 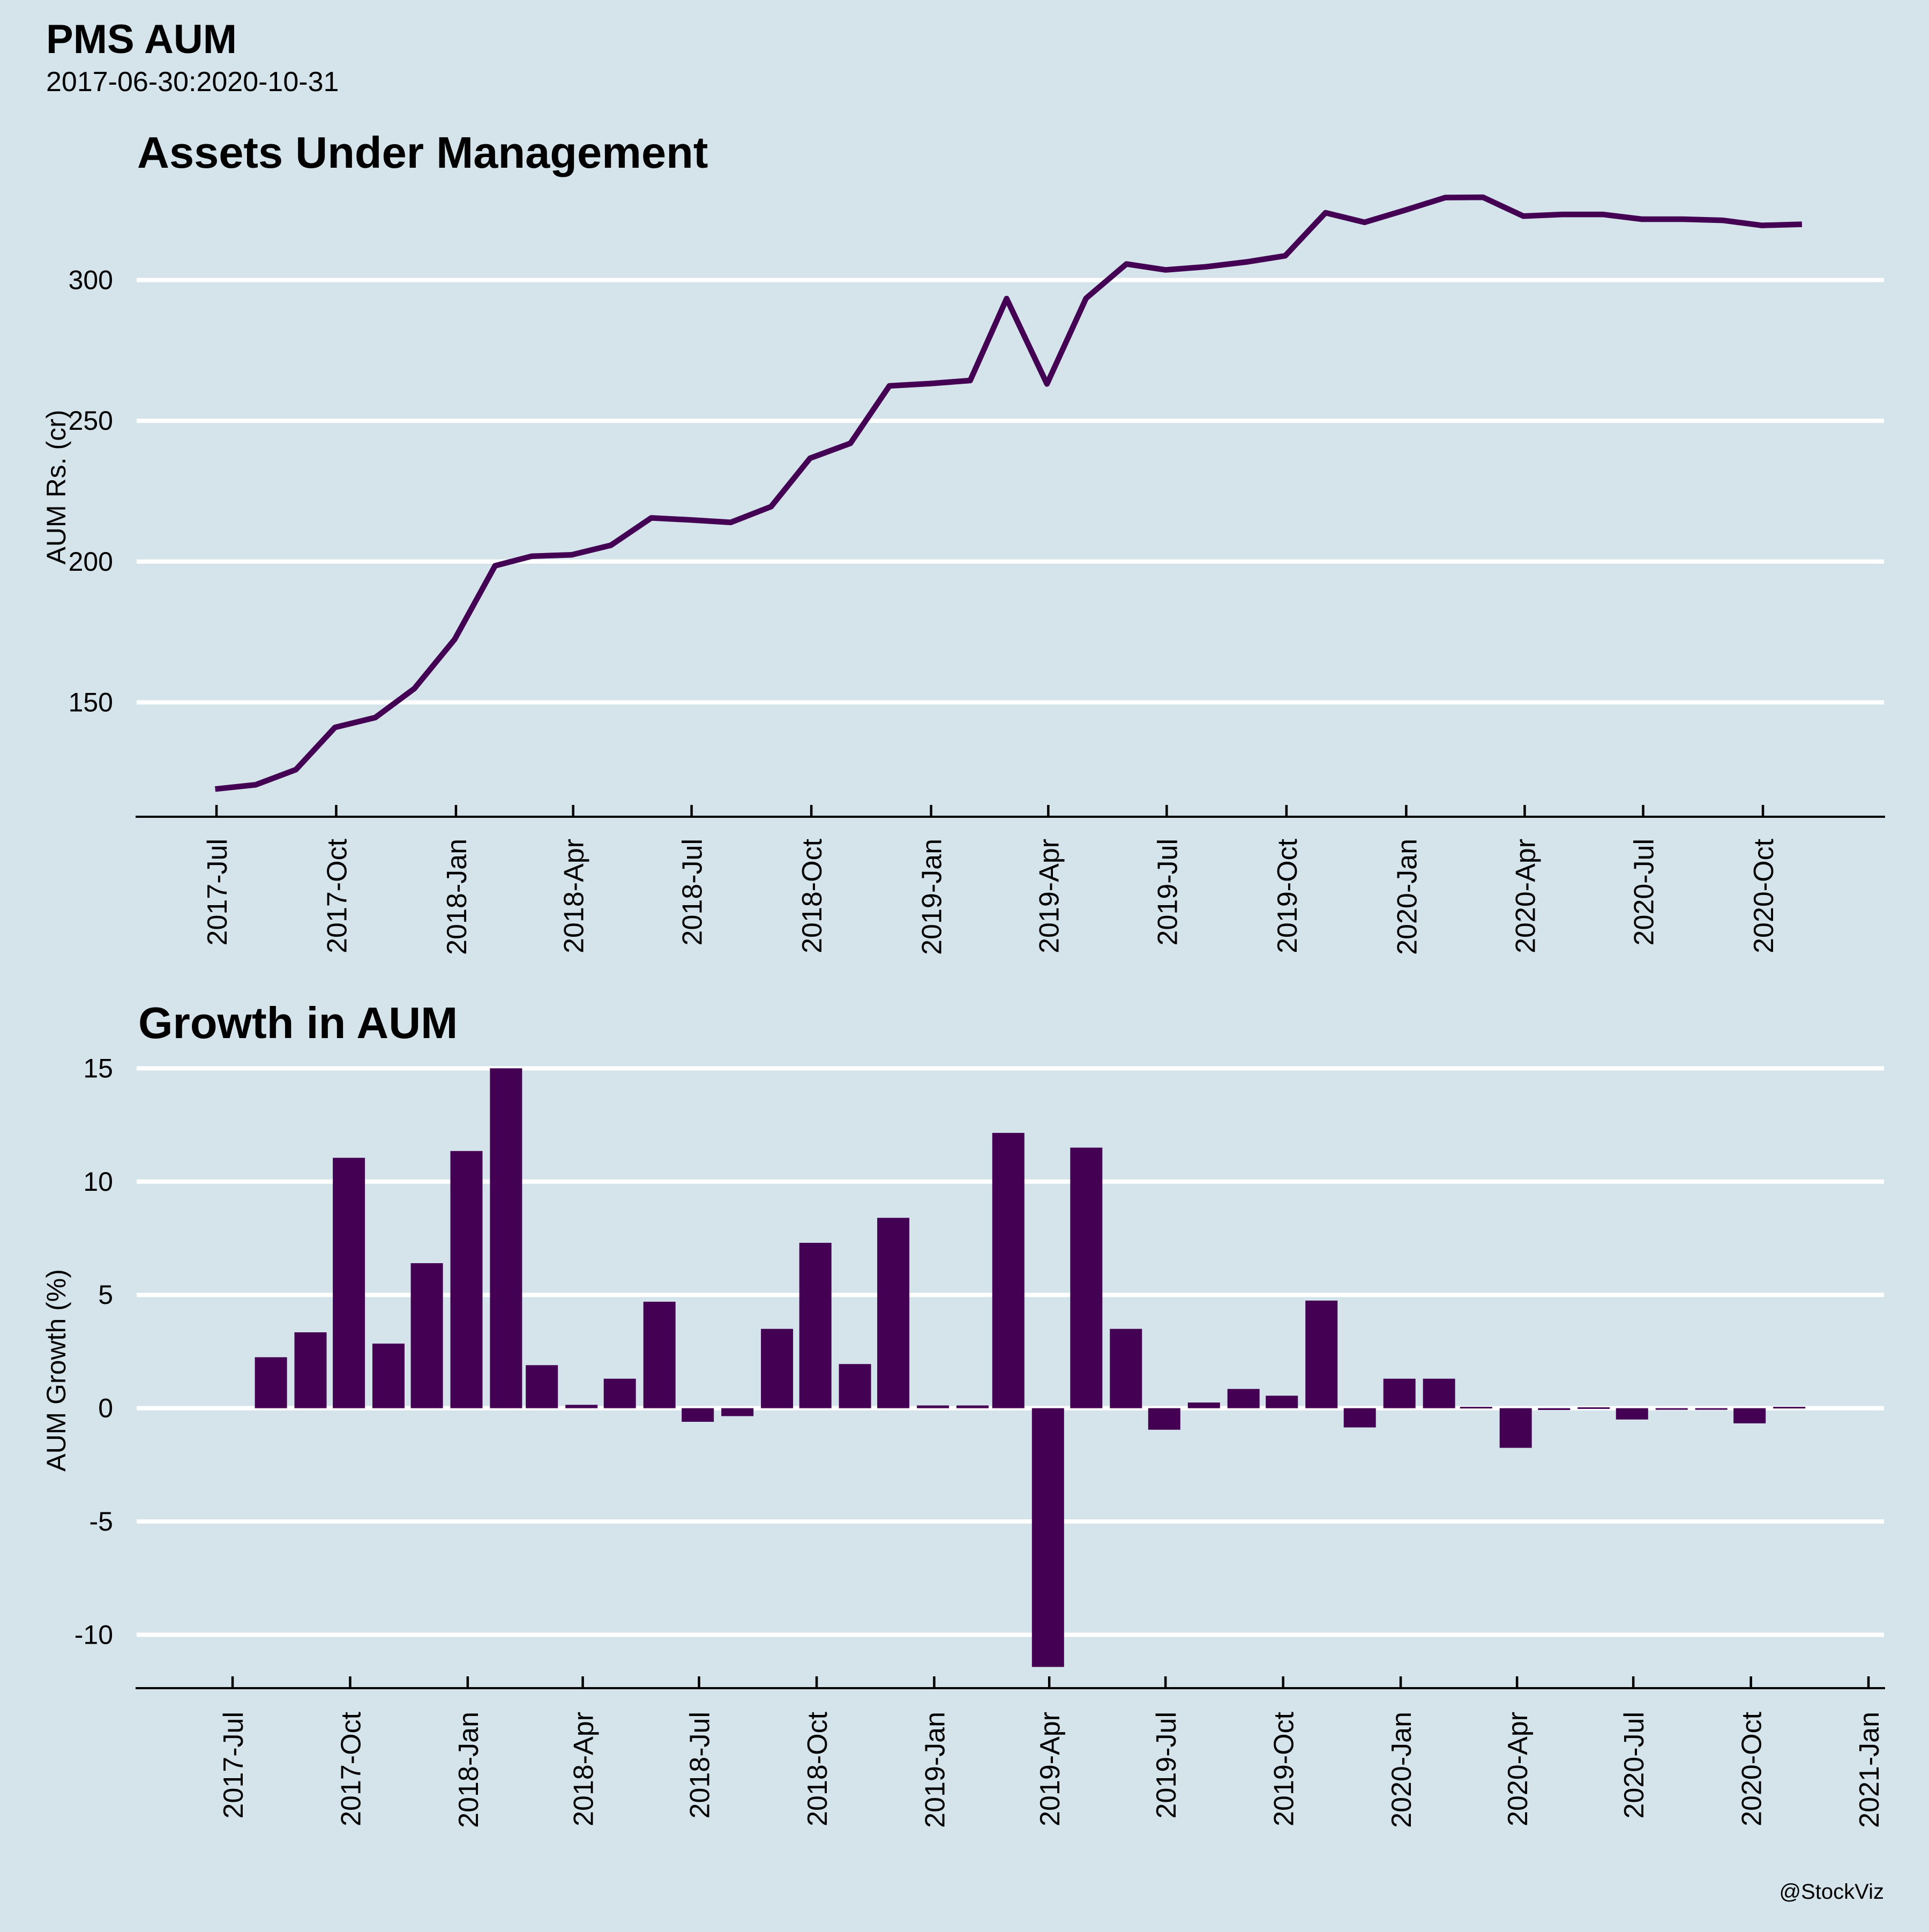 What do you see at coordinates (93, 1635) in the screenshot?
I see `svg-text: -10` at bounding box center [93, 1635].